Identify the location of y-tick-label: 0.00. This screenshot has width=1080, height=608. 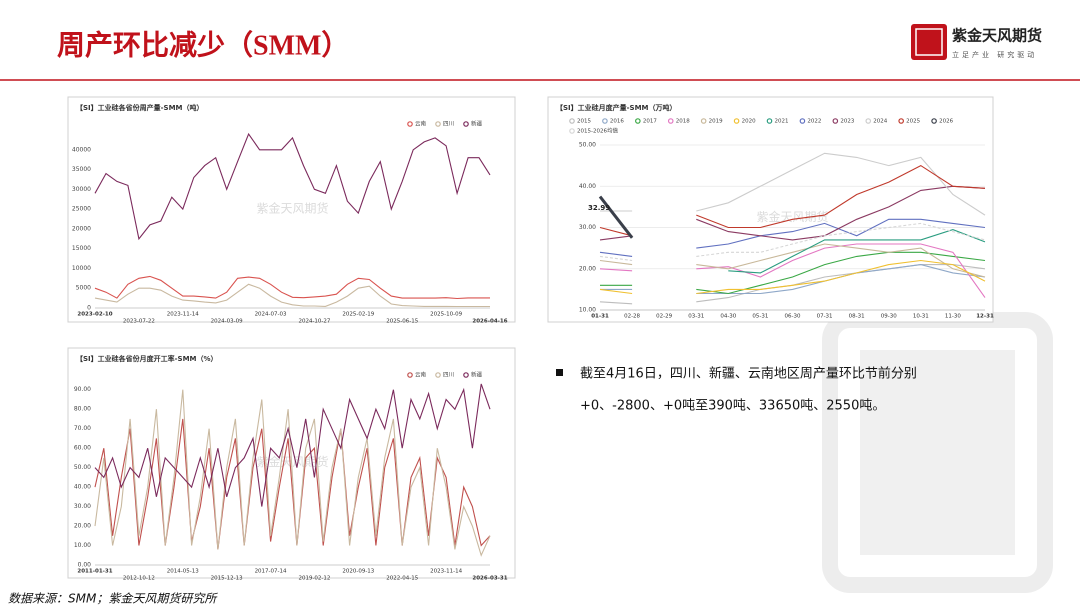
(85, 565).